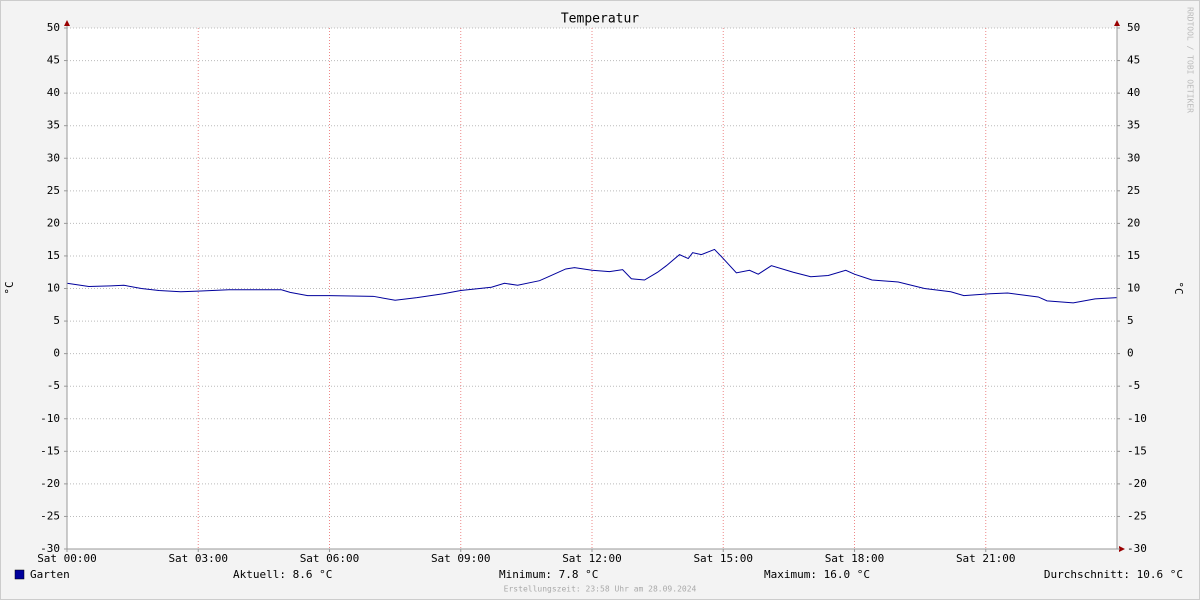 Image resolution: width=1200 pixels, height=600 pixels. What do you see at coordinates (282, 574) in the screenshot?
I see `stat: Aktuell: 8.6 °C` at bounding box center [282, 574].